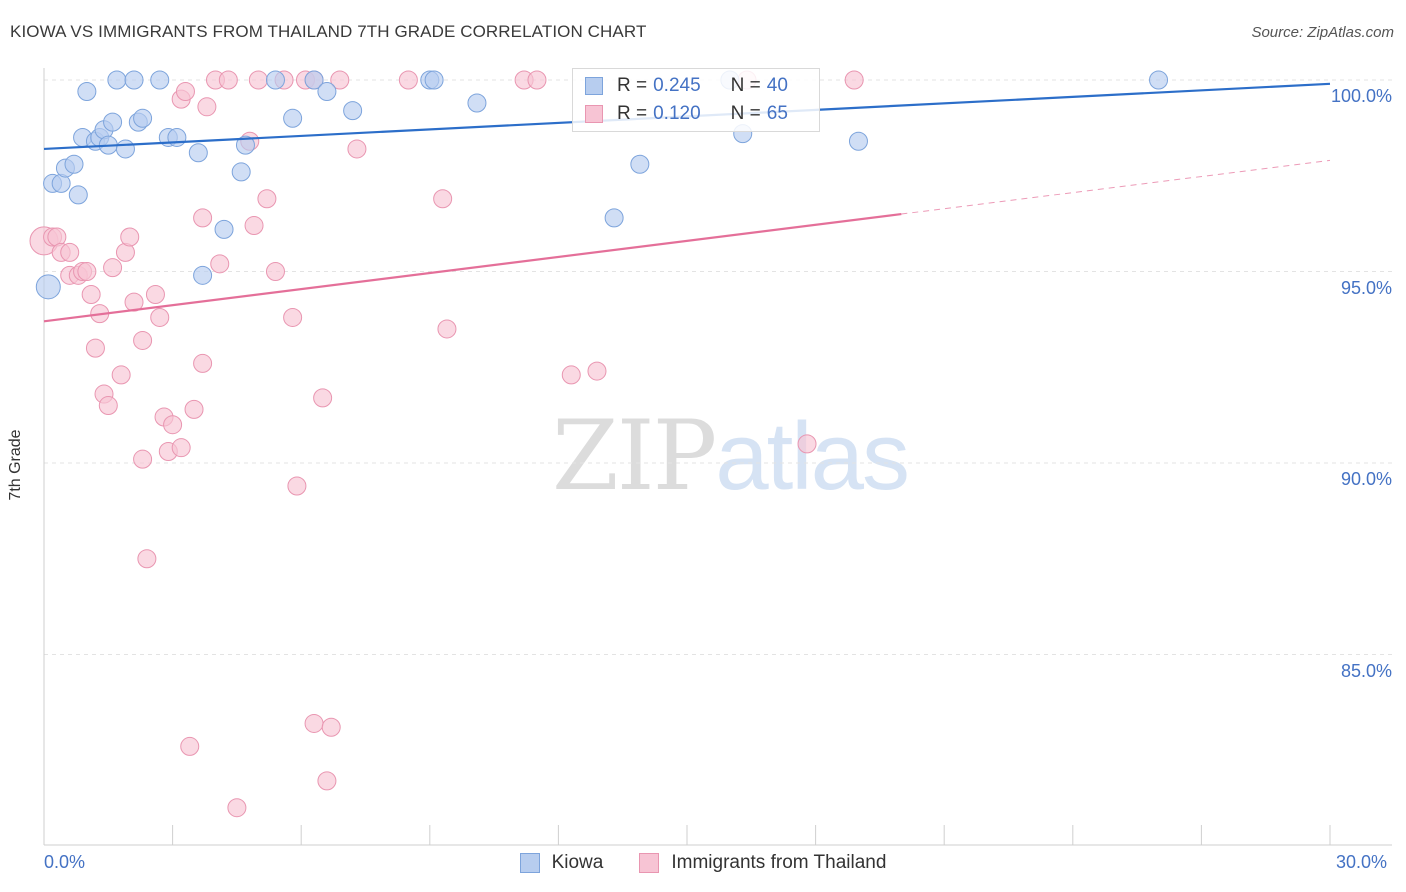 This screenshot has width=1406, height=892. I want to click on watermark: ZIPatlas, so click(731, 456).